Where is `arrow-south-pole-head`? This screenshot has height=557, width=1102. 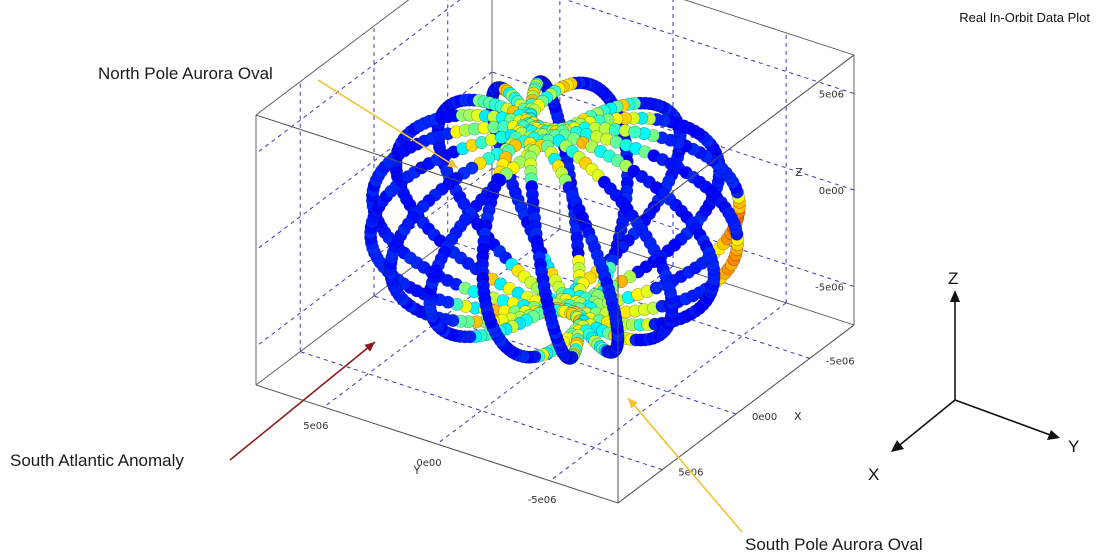
arrow-south-pole-head is located at coordinates (633, 403).